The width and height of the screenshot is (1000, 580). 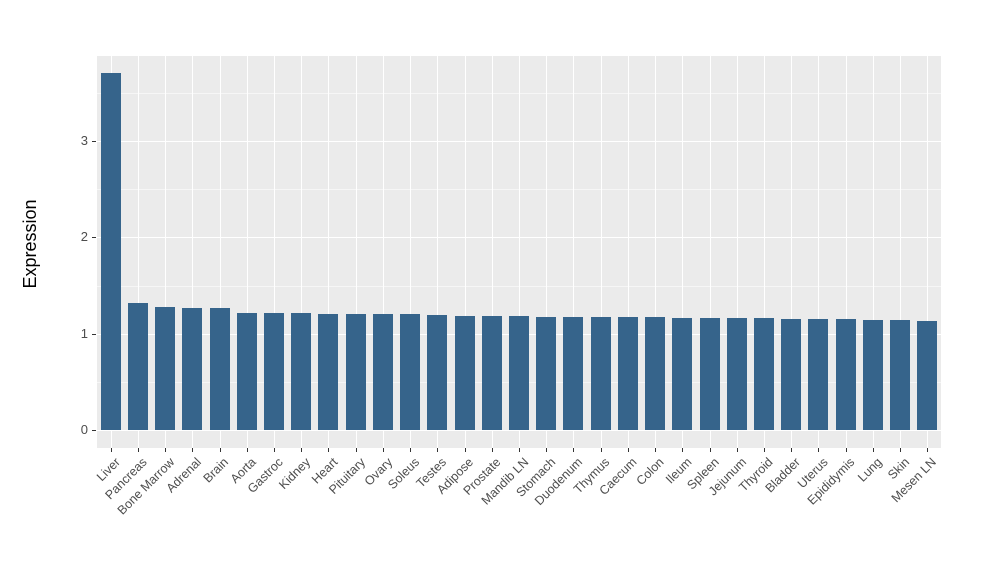 I want to click on y-tick-label: 1, so click(x=84, y=333).